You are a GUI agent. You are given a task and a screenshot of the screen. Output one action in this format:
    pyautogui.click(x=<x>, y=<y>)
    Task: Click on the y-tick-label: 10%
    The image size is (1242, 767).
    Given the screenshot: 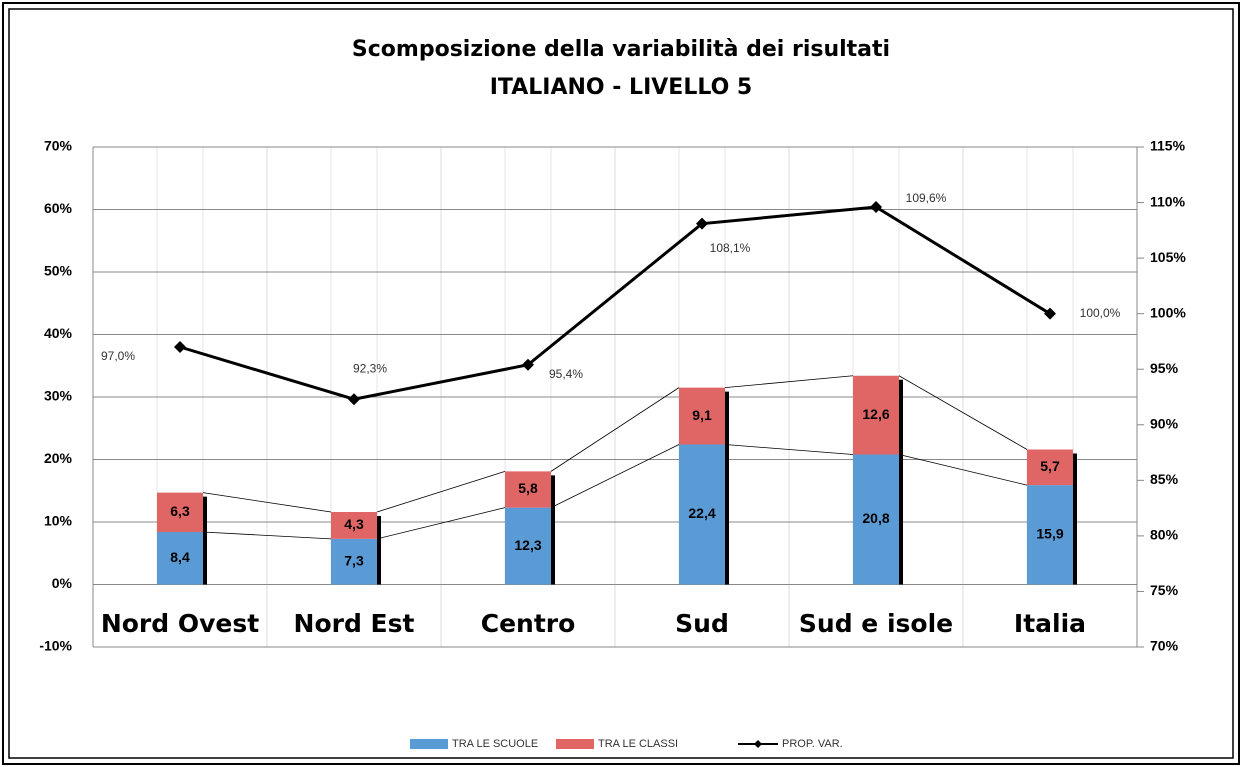 What is the action you would take?
    pyautogui.click(x=58, y=521)
    